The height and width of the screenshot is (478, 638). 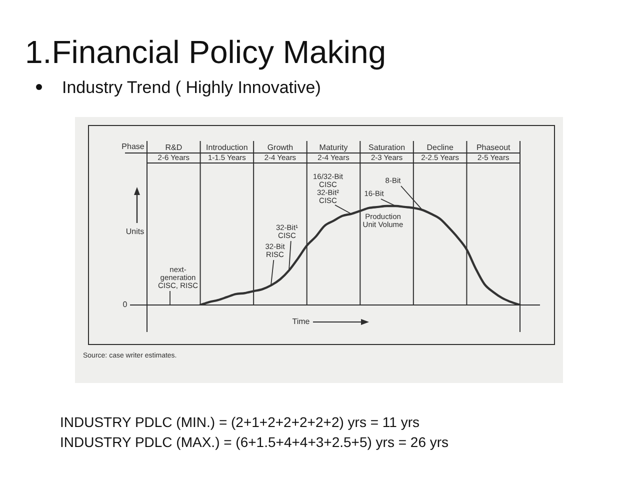 What do you see at coordinates (280, 147) in the screenshot?
I see `x-tick-label: Growth` at bounding box center [280, 147].